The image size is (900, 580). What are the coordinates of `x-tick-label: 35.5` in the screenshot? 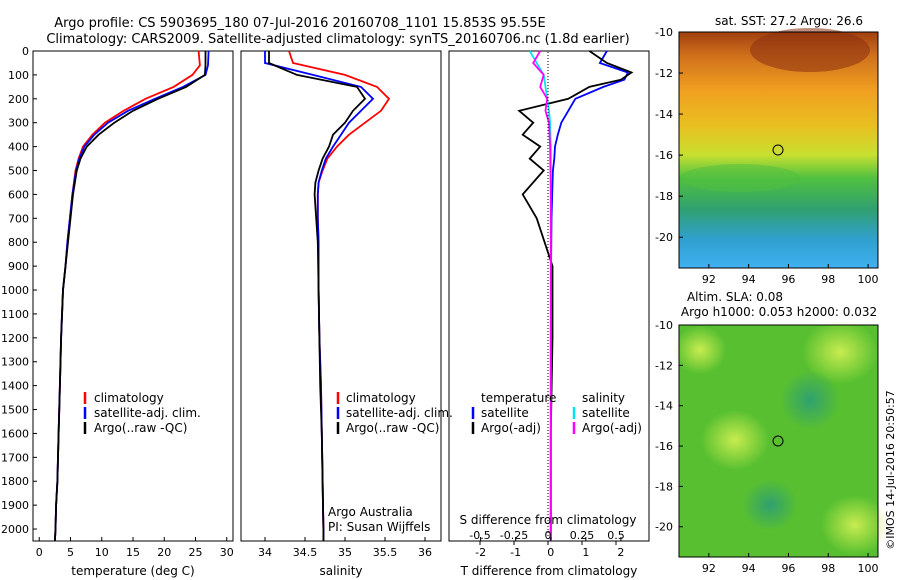 It's located at (385, 552).